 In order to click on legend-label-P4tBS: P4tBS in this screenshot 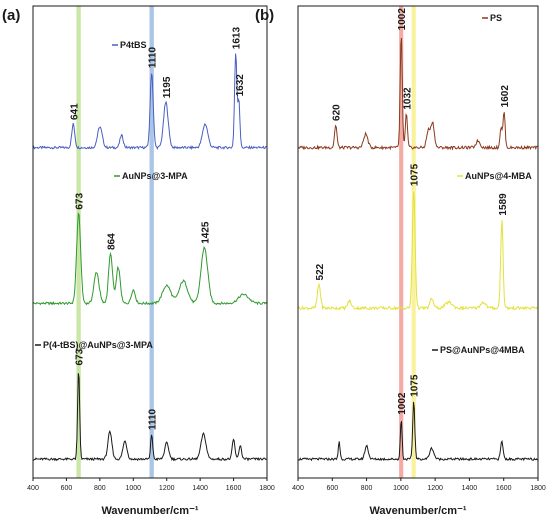, I will do `click(133, 45)`.